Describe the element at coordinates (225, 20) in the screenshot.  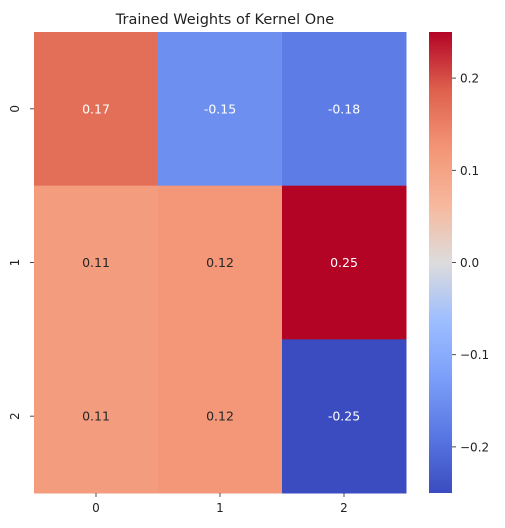
I see `chart-title: Trained Weights of Kernel One` at that location.